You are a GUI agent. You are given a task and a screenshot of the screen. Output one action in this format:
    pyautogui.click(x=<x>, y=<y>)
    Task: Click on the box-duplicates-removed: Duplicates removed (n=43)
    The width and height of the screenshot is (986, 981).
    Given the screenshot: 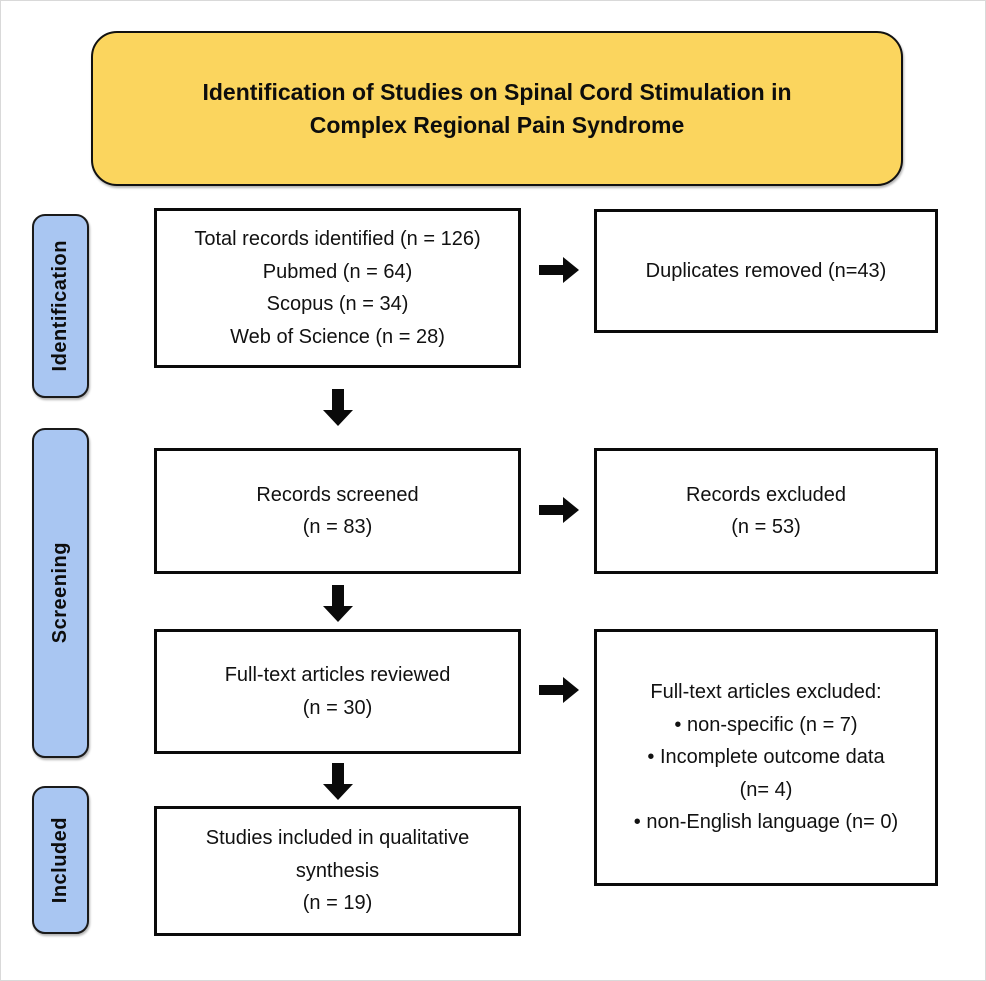 What is the action you would take?
    pyautogui.click(x=766, y=271)
    